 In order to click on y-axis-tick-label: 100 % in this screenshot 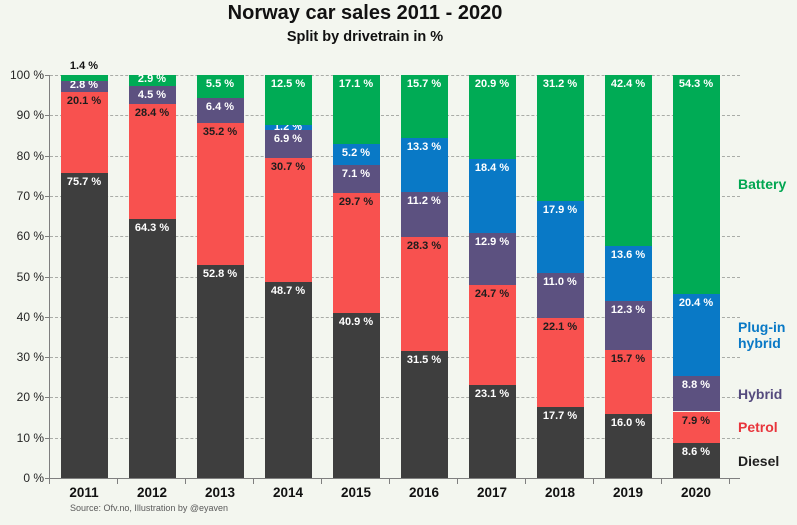, I will do `click(26, 75)`.